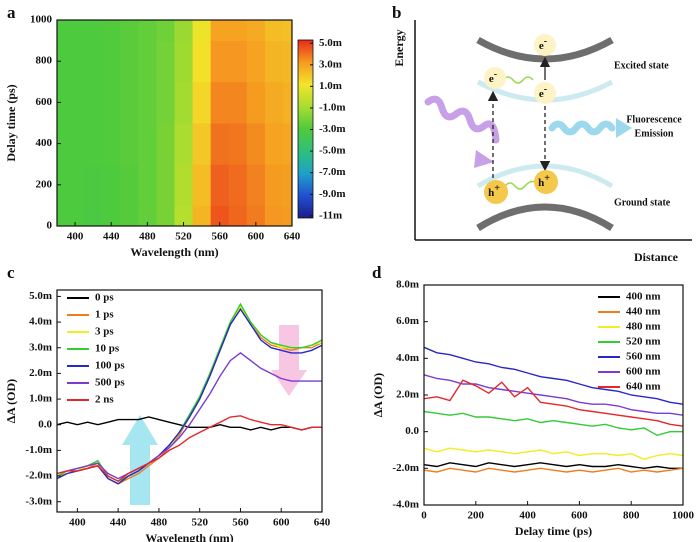  Describe the element at coordinates (412, 431) in the screenshot. I see `y-tick-label: 0.0` at that location.